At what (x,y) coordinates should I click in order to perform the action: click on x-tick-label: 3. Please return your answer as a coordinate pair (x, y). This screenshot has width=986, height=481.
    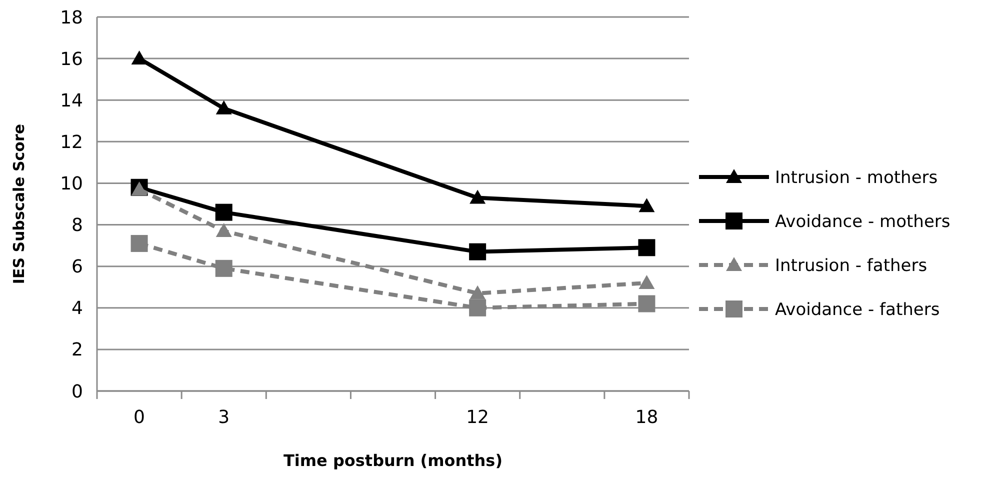
    Looking at the image, I should click on (224, 417).